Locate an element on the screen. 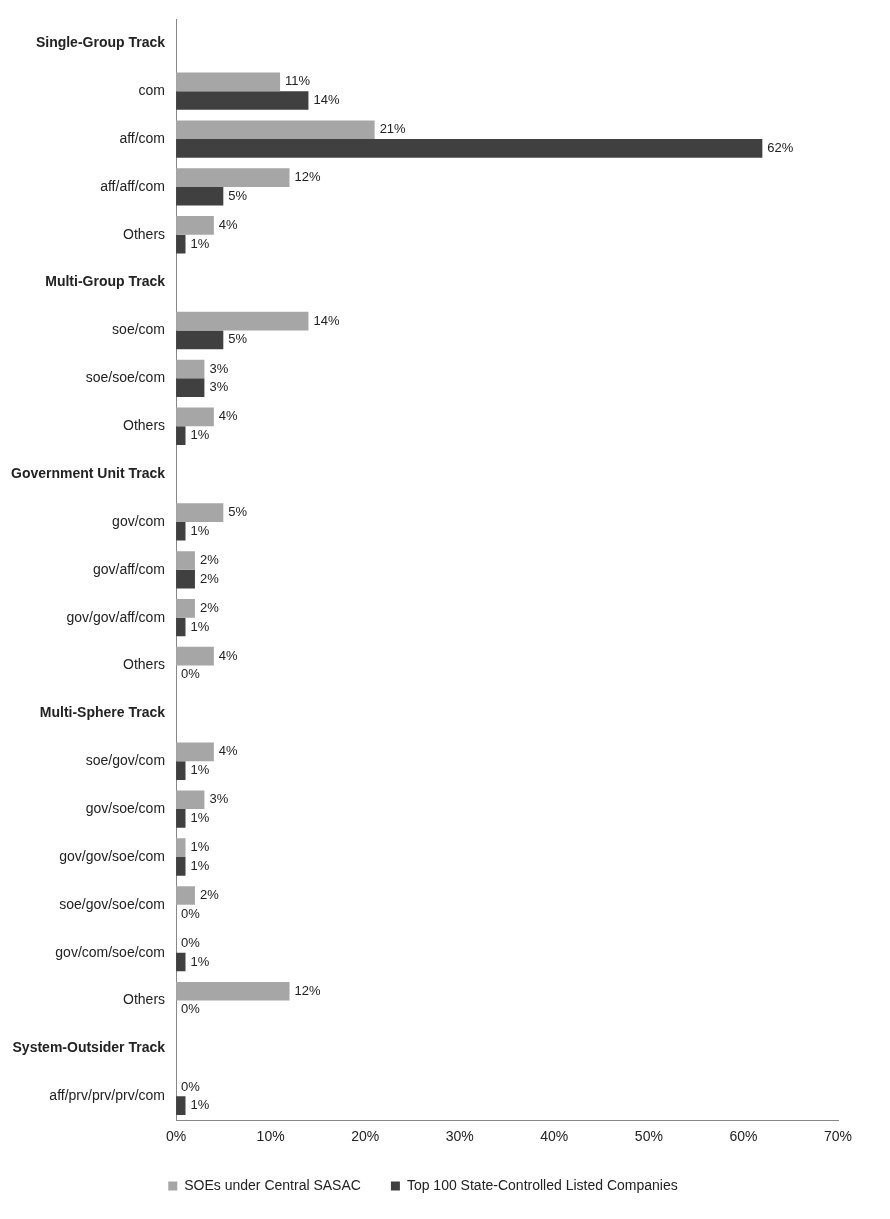 The image size is (890, 1219). y-tick-label: gov/gov/soe/com is located at coordinates (112, 855).